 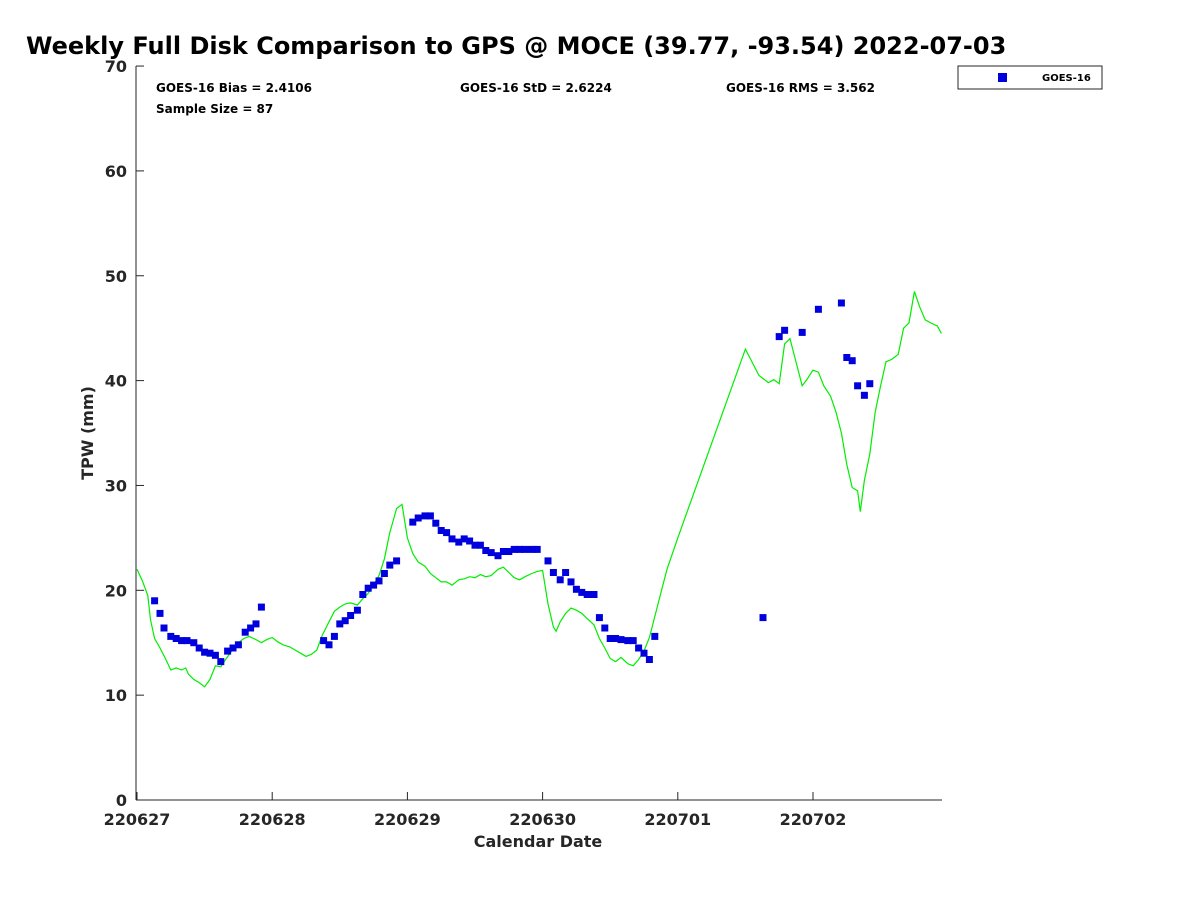 What do you see at coordinates (116, 276) in the screenshot?
I see `y-tick-label: 50` at bounding box center [116, 276].